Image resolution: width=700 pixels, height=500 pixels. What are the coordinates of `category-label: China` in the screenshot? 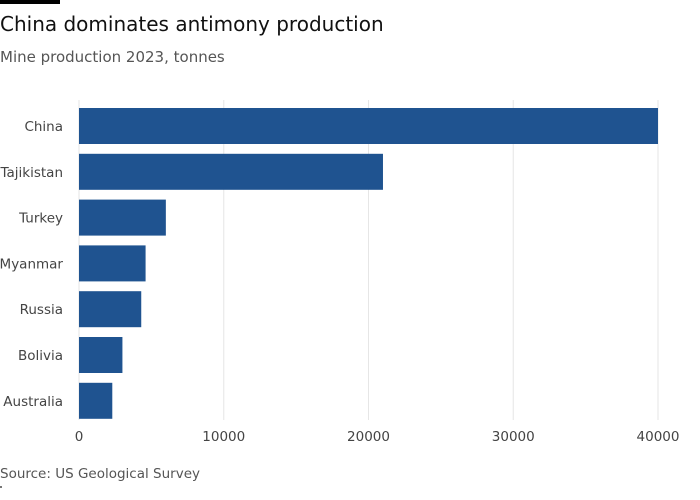 It's located at (43, 127).